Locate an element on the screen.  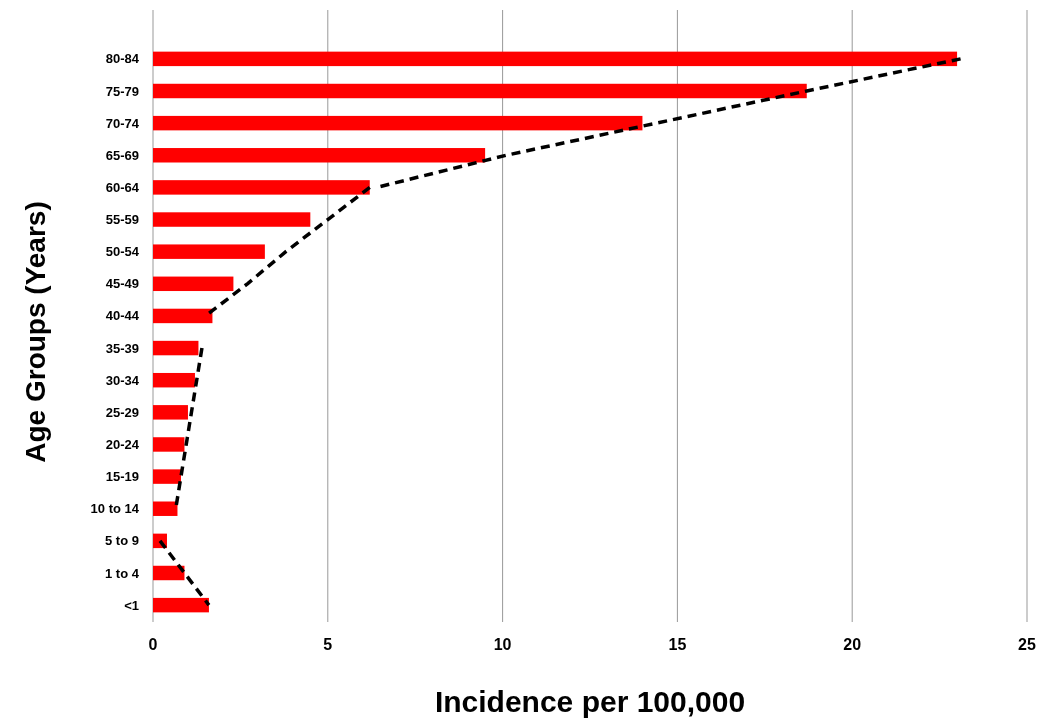
y-tick-label: 10 to 14 is located at coordinates (115, 509).